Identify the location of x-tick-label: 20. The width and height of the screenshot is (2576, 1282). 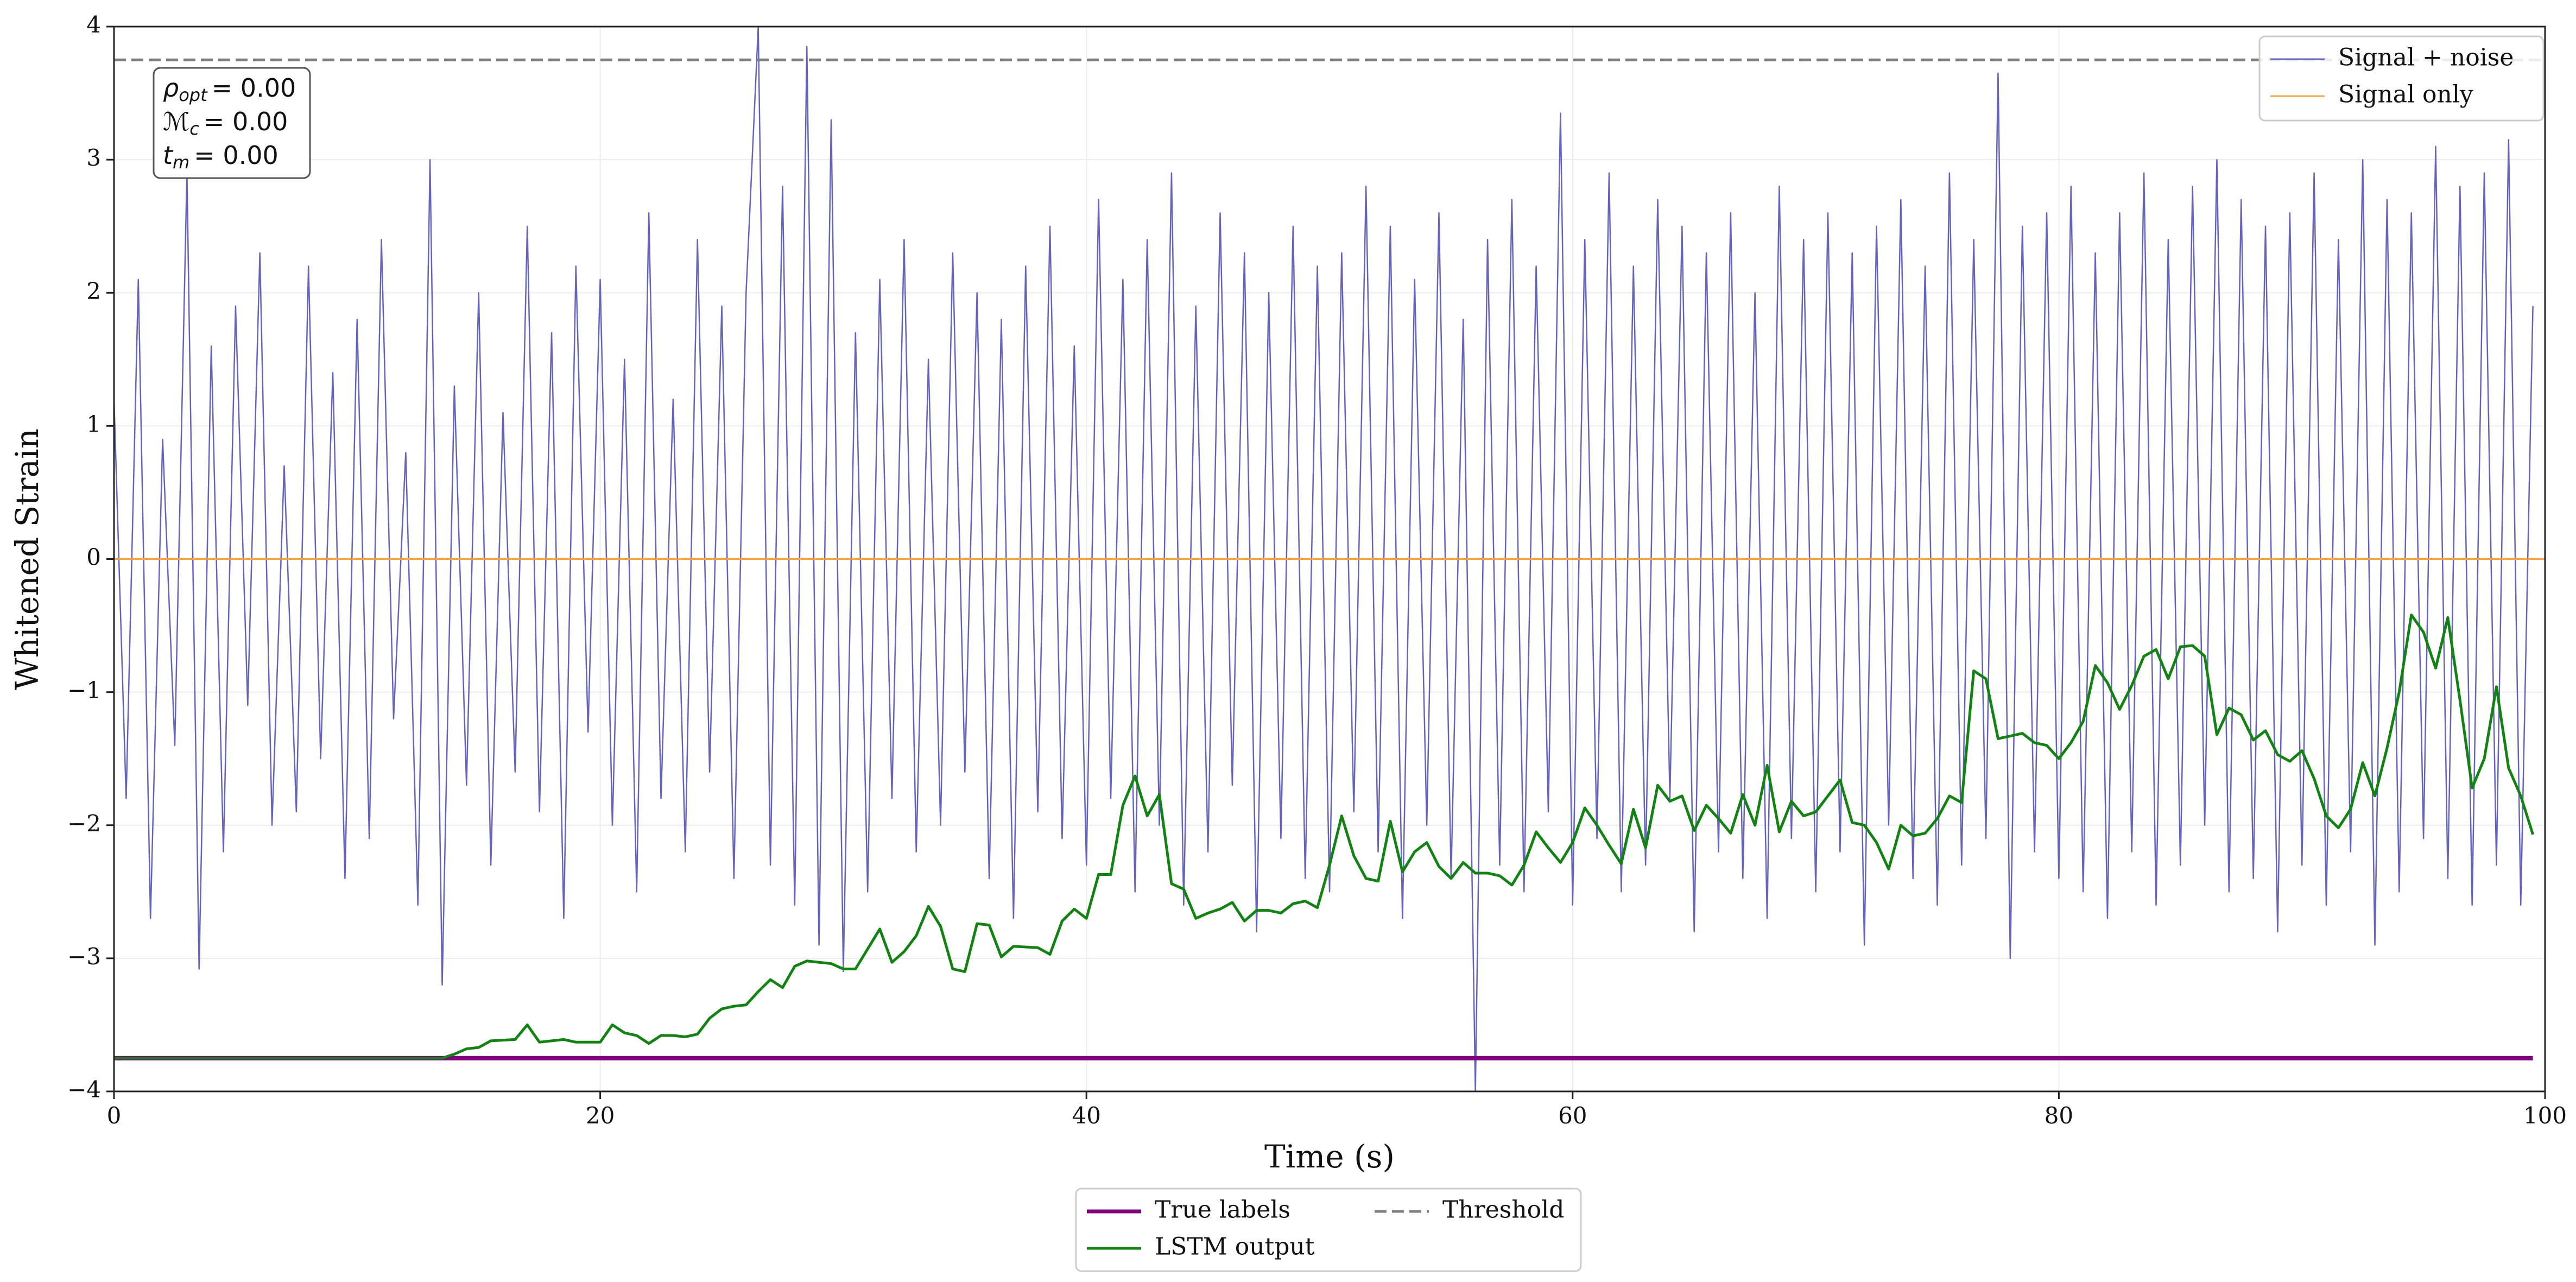
(600, 1115).